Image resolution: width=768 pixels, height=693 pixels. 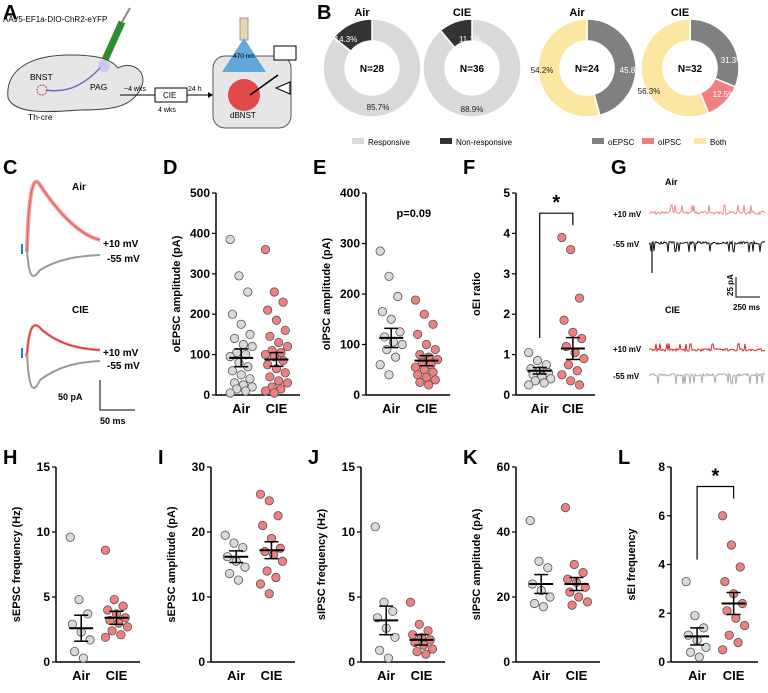 I want to click on donut-3-pct-2: 54.2%, so click(x=542, y=70).